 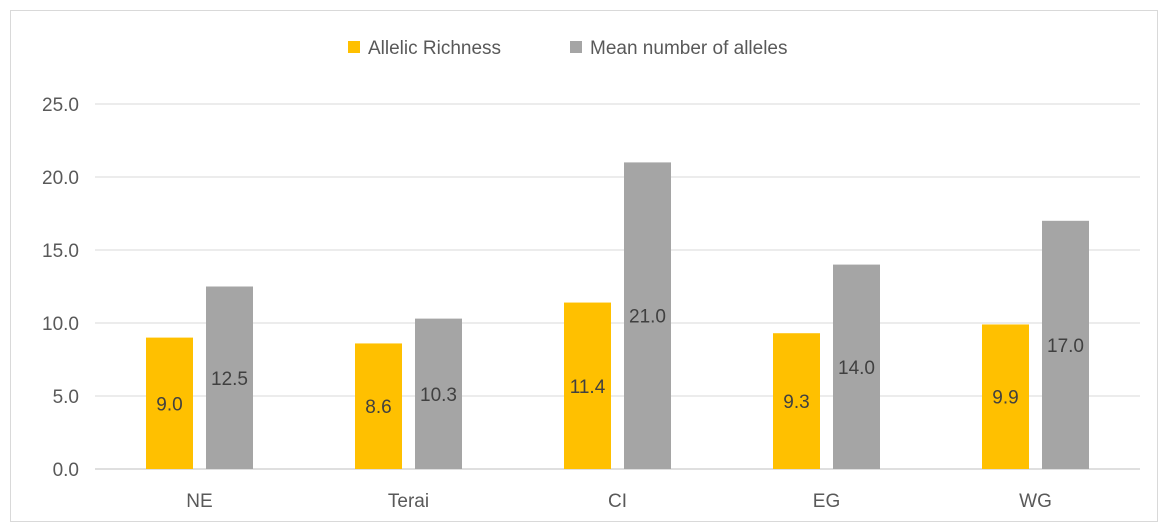 I want to click on y-tick-label: 10.0, so click(x=60, y=324).